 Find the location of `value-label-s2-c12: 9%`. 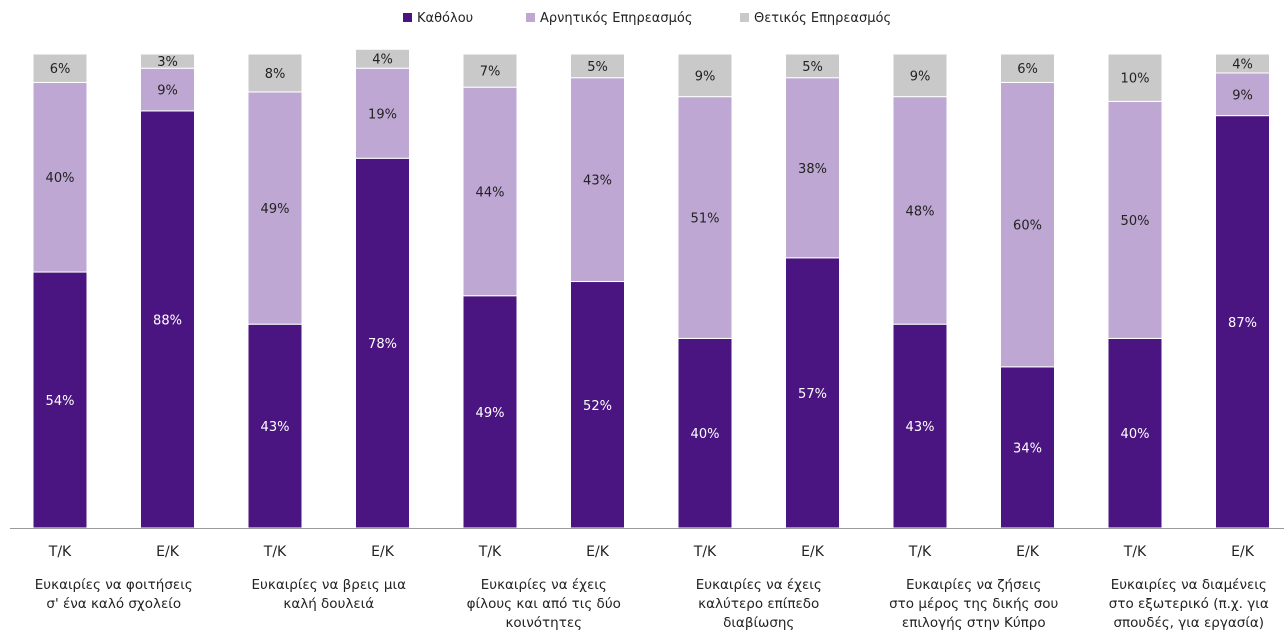

value-label-s2-c12: 9% is located at coordinates (1242, 95).